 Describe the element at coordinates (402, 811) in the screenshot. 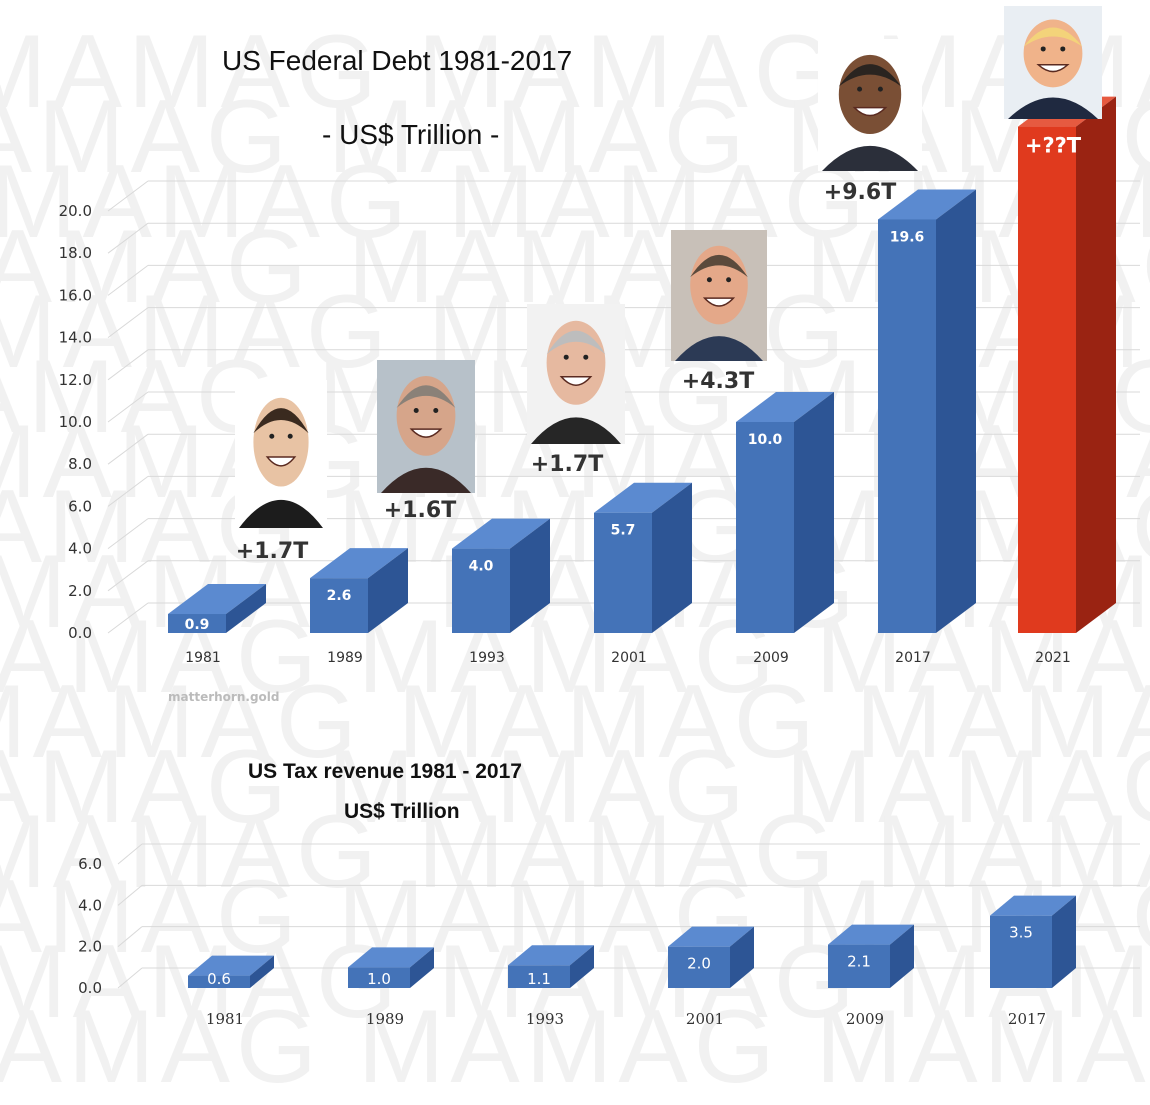

I see `tax-chart-subtitle: US$ Trillion` at that location.